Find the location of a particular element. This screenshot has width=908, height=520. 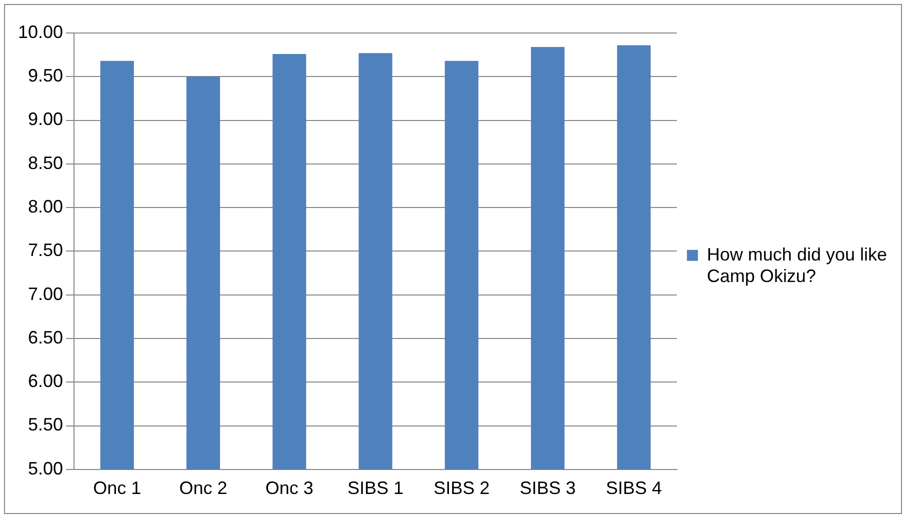

x-tick-label: SIBS 1 is located at coordinates (375, 488).